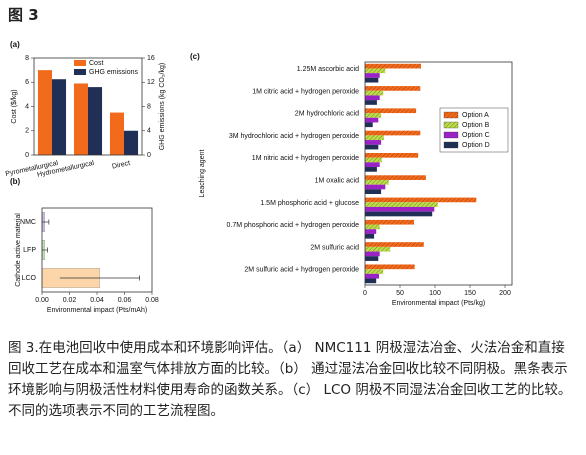  I want to click on y-tick-label: 1M citric acid + hydrogen peroxide, so click(305, 91).